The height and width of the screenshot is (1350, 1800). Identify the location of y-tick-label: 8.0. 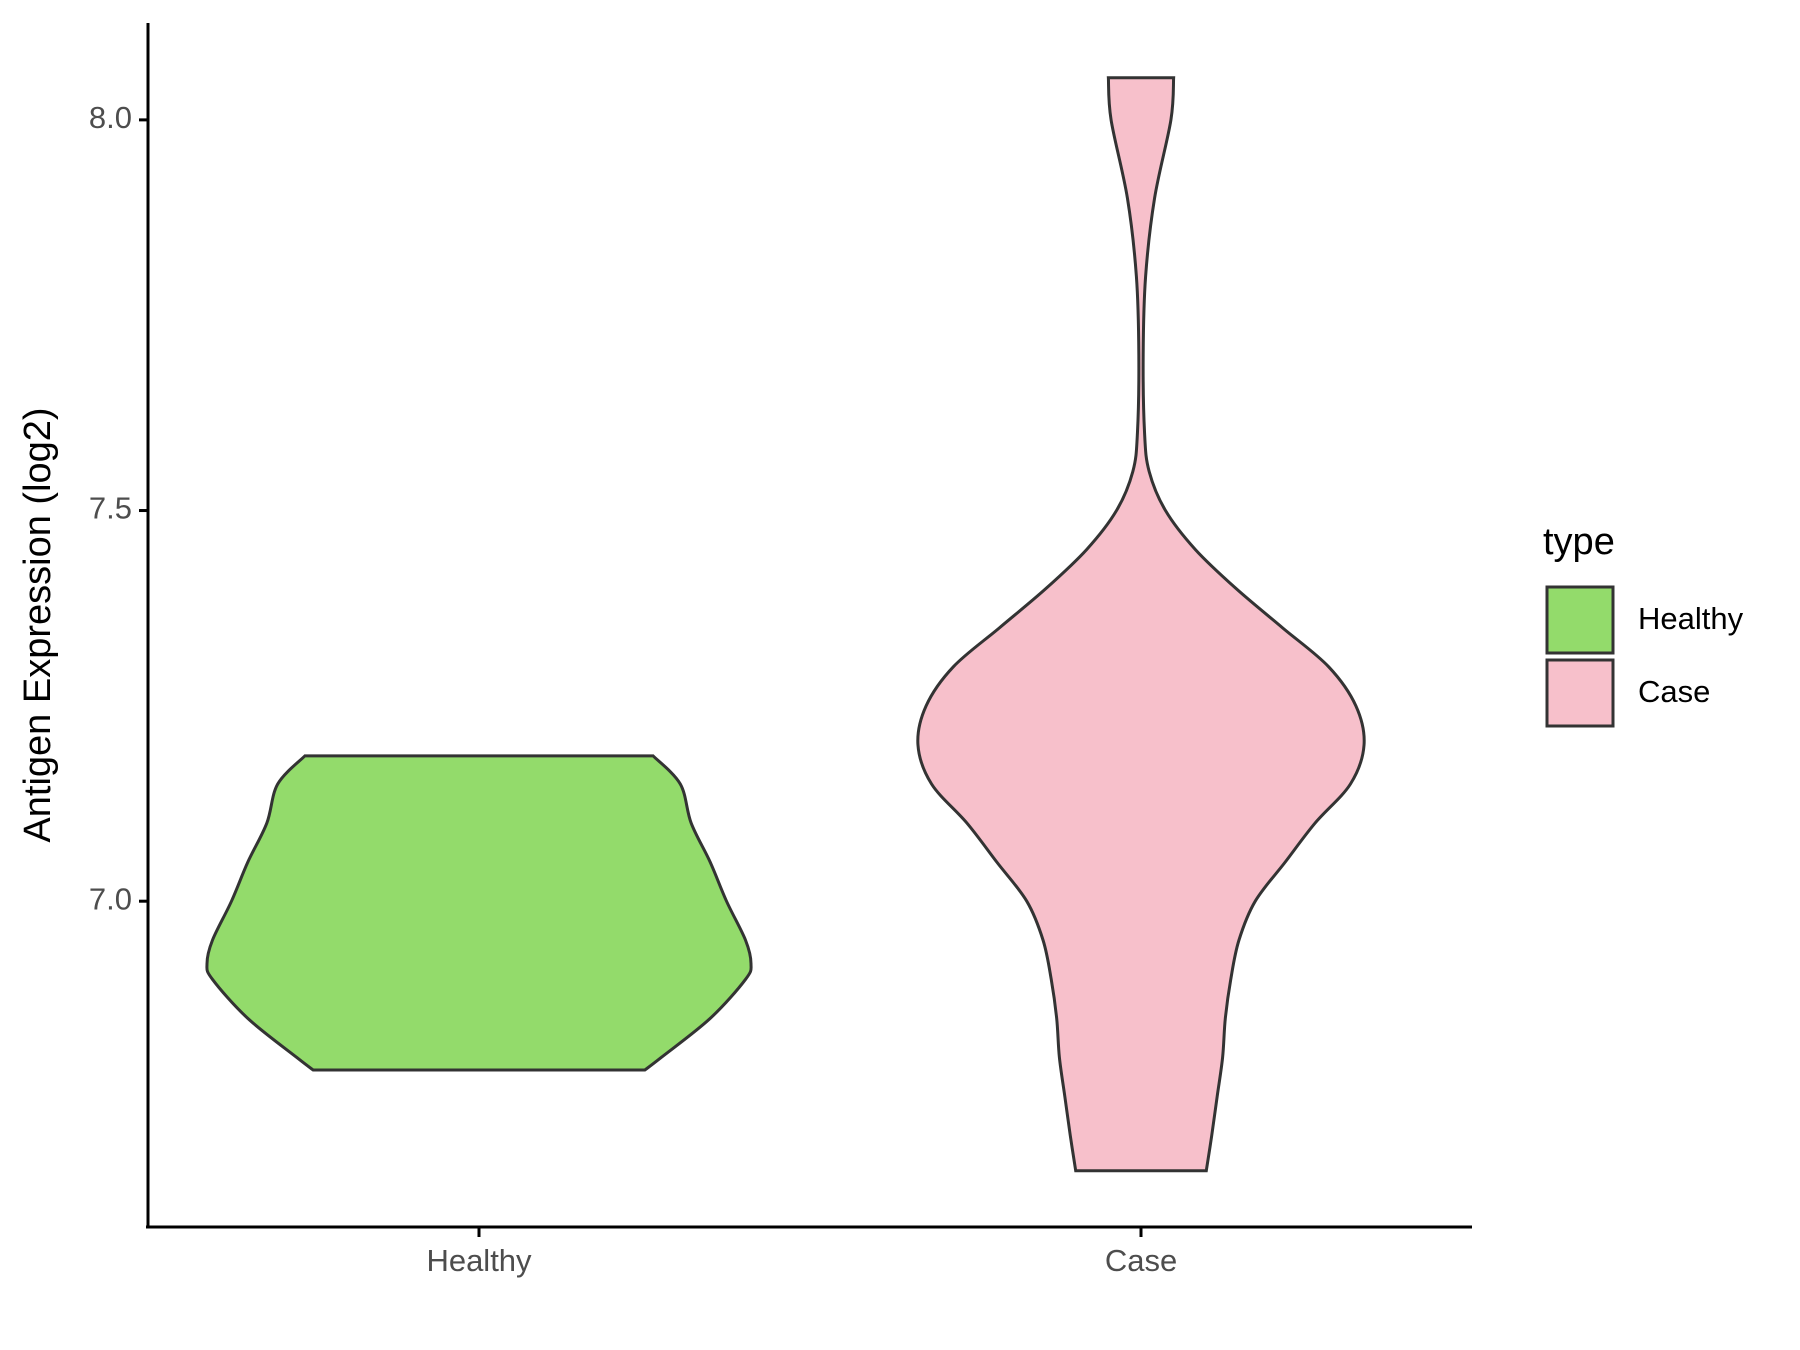
(110, 117).